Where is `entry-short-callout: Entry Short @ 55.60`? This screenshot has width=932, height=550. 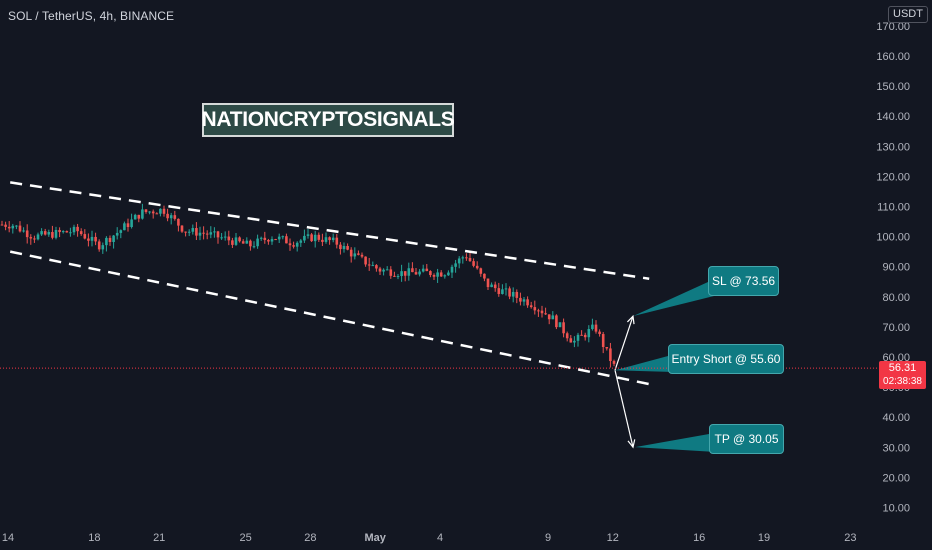 entry-short-callout: Entry Short @ 55.60 is located at coordinates (726, 359).